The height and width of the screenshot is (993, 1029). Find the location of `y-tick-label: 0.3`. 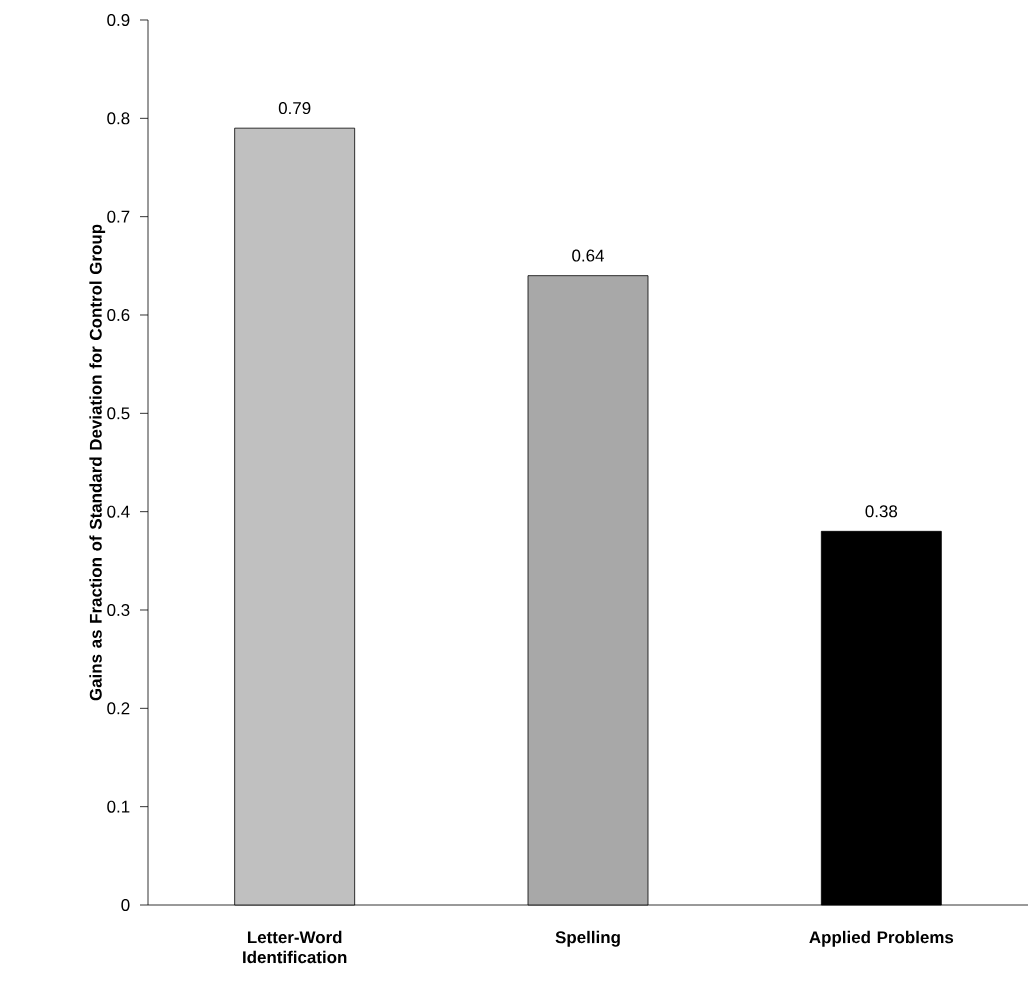

y-tick-label: 0.3 is located at coordinates (118, 610).